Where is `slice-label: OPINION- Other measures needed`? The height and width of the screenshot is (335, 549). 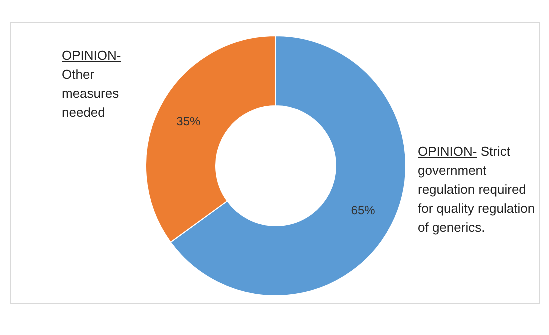 slice-label: OPINION- Other measures needed is located at coordinates (92, 84).